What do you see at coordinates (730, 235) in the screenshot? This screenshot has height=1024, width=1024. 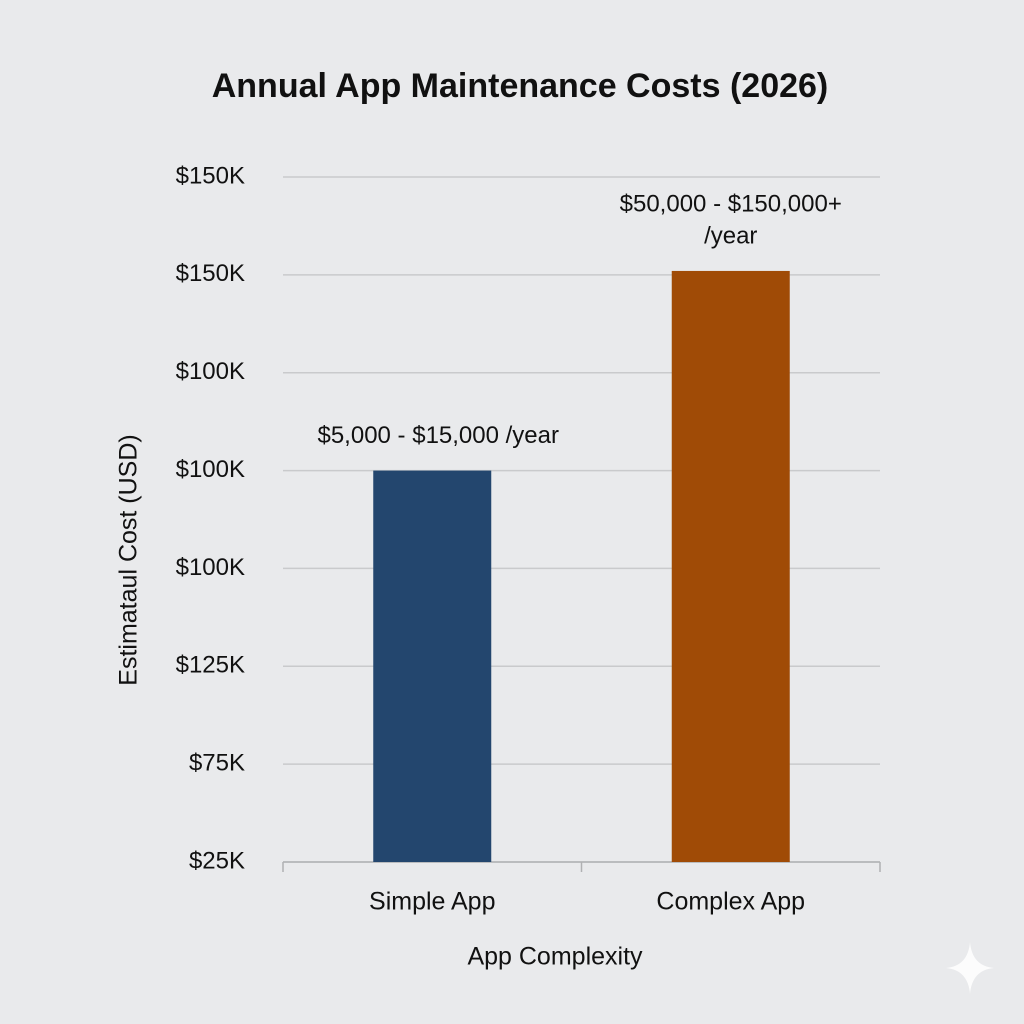 I see `bar-annotation: /year` at bounding box center [730, 235].